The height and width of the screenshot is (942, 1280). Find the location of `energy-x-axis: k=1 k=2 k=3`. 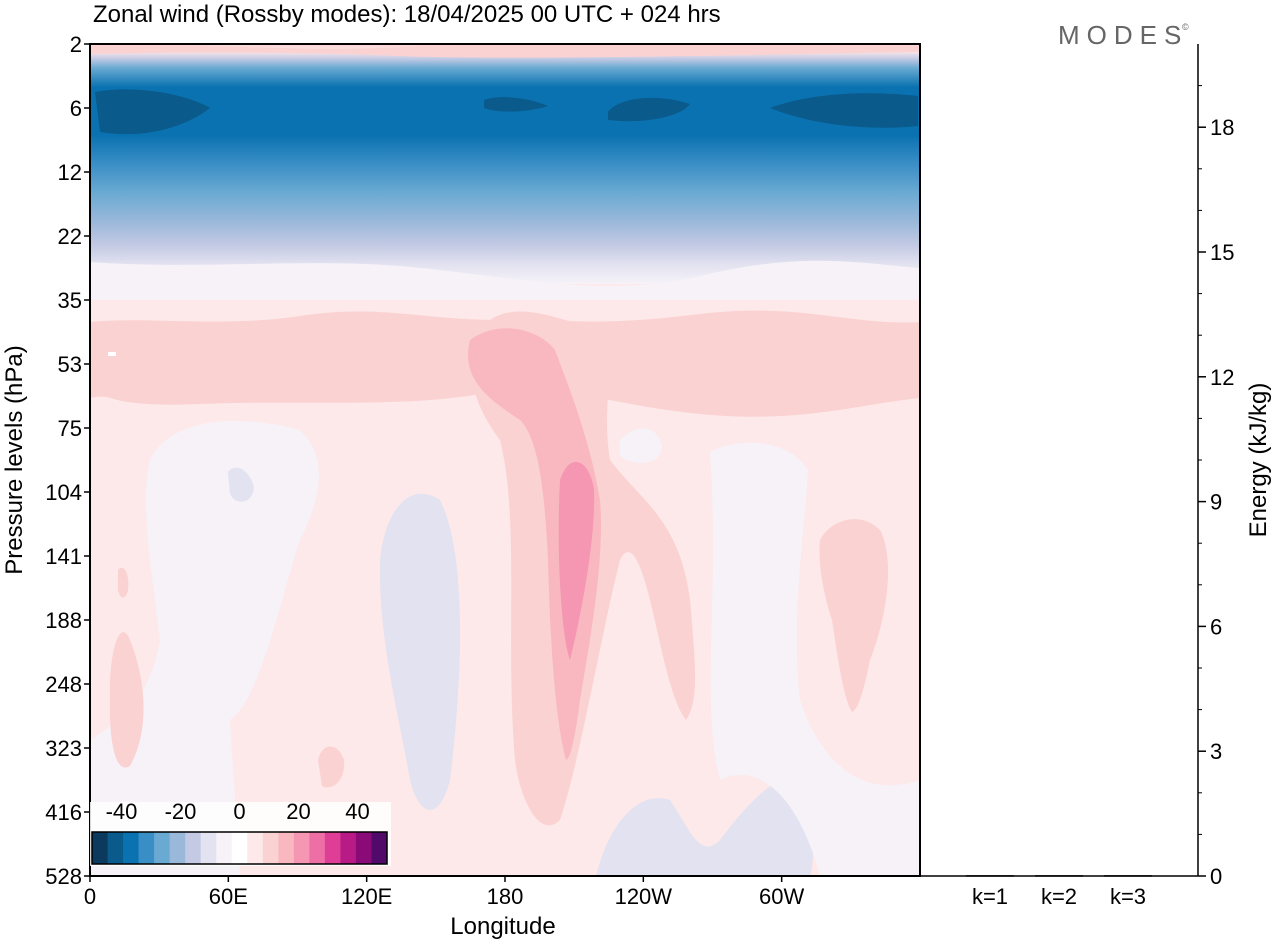

energy-x-axis: k=1 k=2 k=3 is located at coordinates (1059, 896).